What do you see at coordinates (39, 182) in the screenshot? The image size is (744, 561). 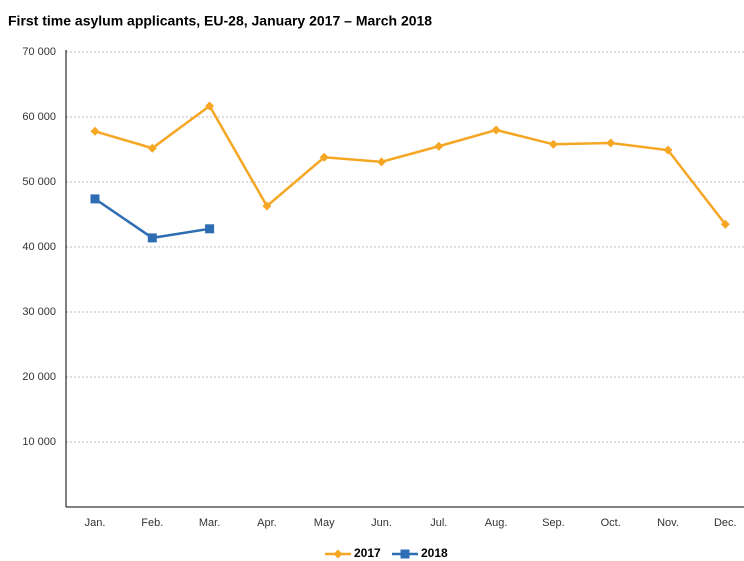 I see `y-tick-label: 50 000` at bounding box center [39, 182].